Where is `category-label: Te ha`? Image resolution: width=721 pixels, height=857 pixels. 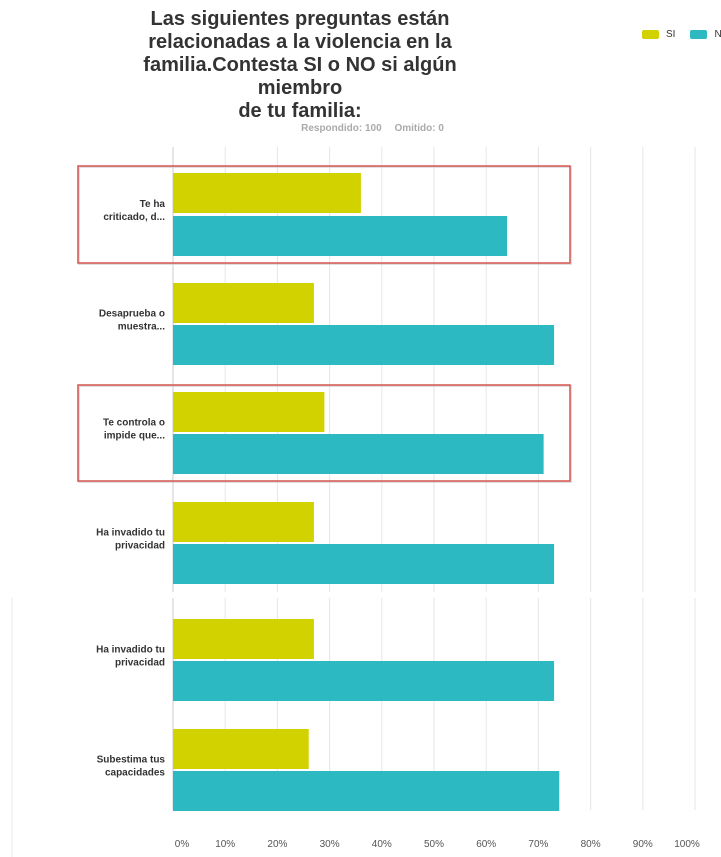
category-label: Te ha is located at coordinates (153, 204).